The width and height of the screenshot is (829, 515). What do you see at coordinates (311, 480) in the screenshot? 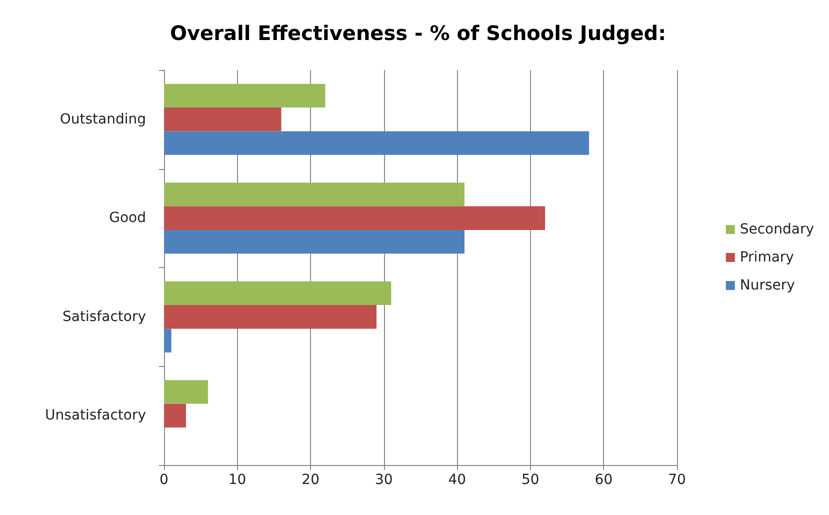
I see `x-tick-label: 20` at bounding box center [311, 480].